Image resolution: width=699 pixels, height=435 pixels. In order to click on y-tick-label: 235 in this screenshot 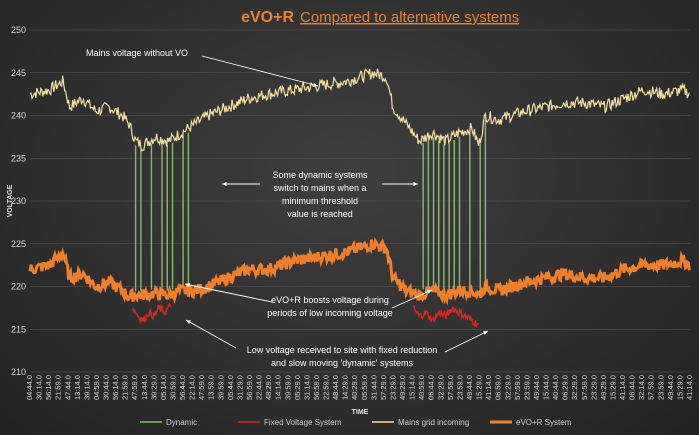, I will do `click(18, 158)`.